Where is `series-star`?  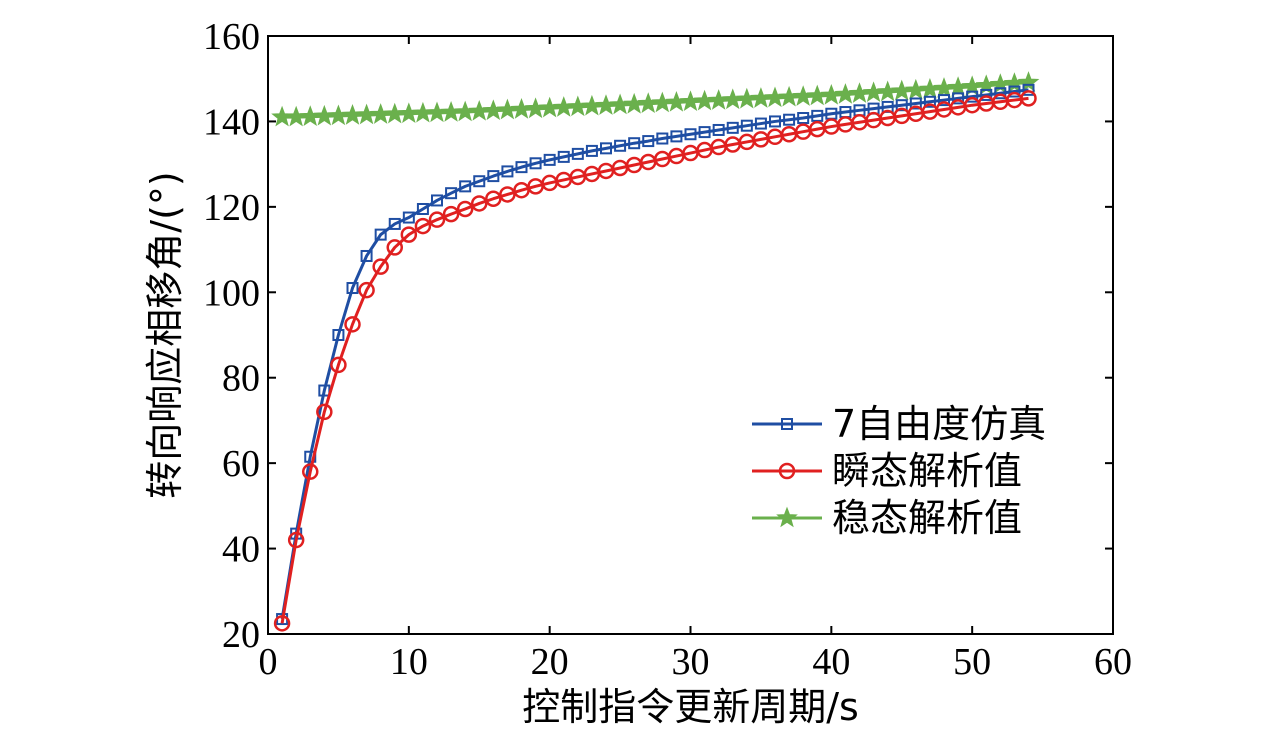
series-star is located at coordinates (655, 99).